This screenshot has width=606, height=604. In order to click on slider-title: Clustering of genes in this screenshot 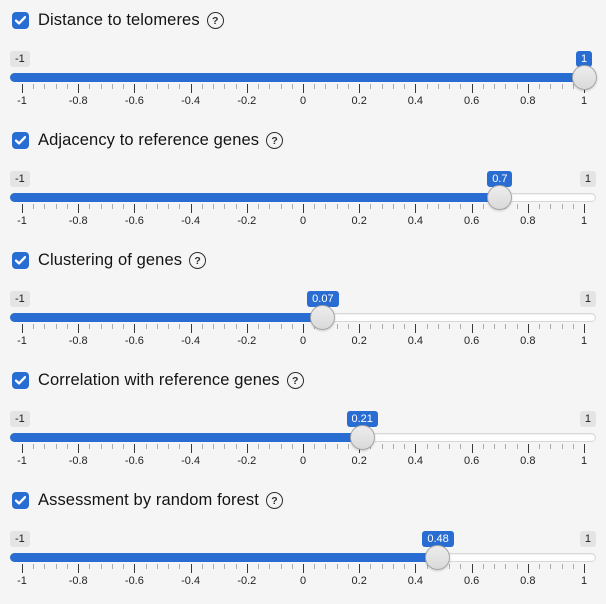, I will do `click(110, 260)`.